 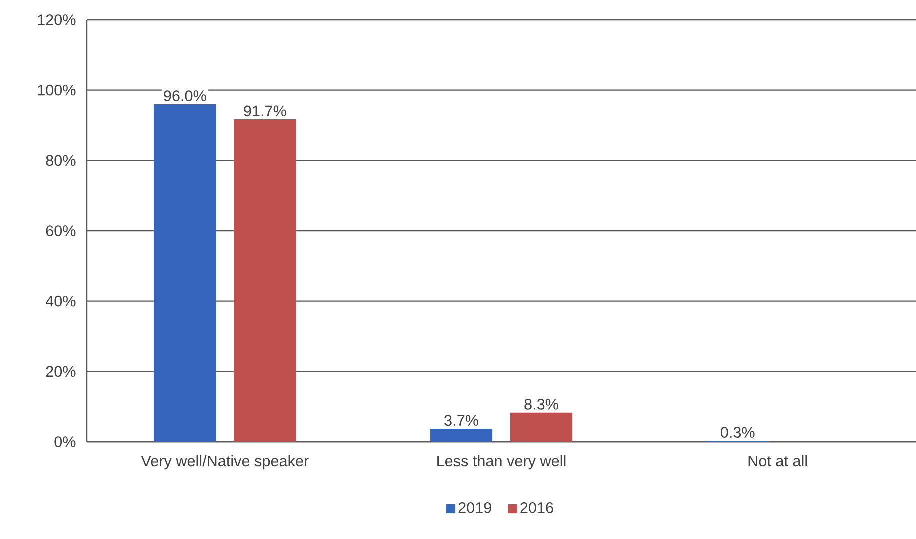 I want to click on x-tick-label: Very well/Native speaker, so click(x=225, y=462).